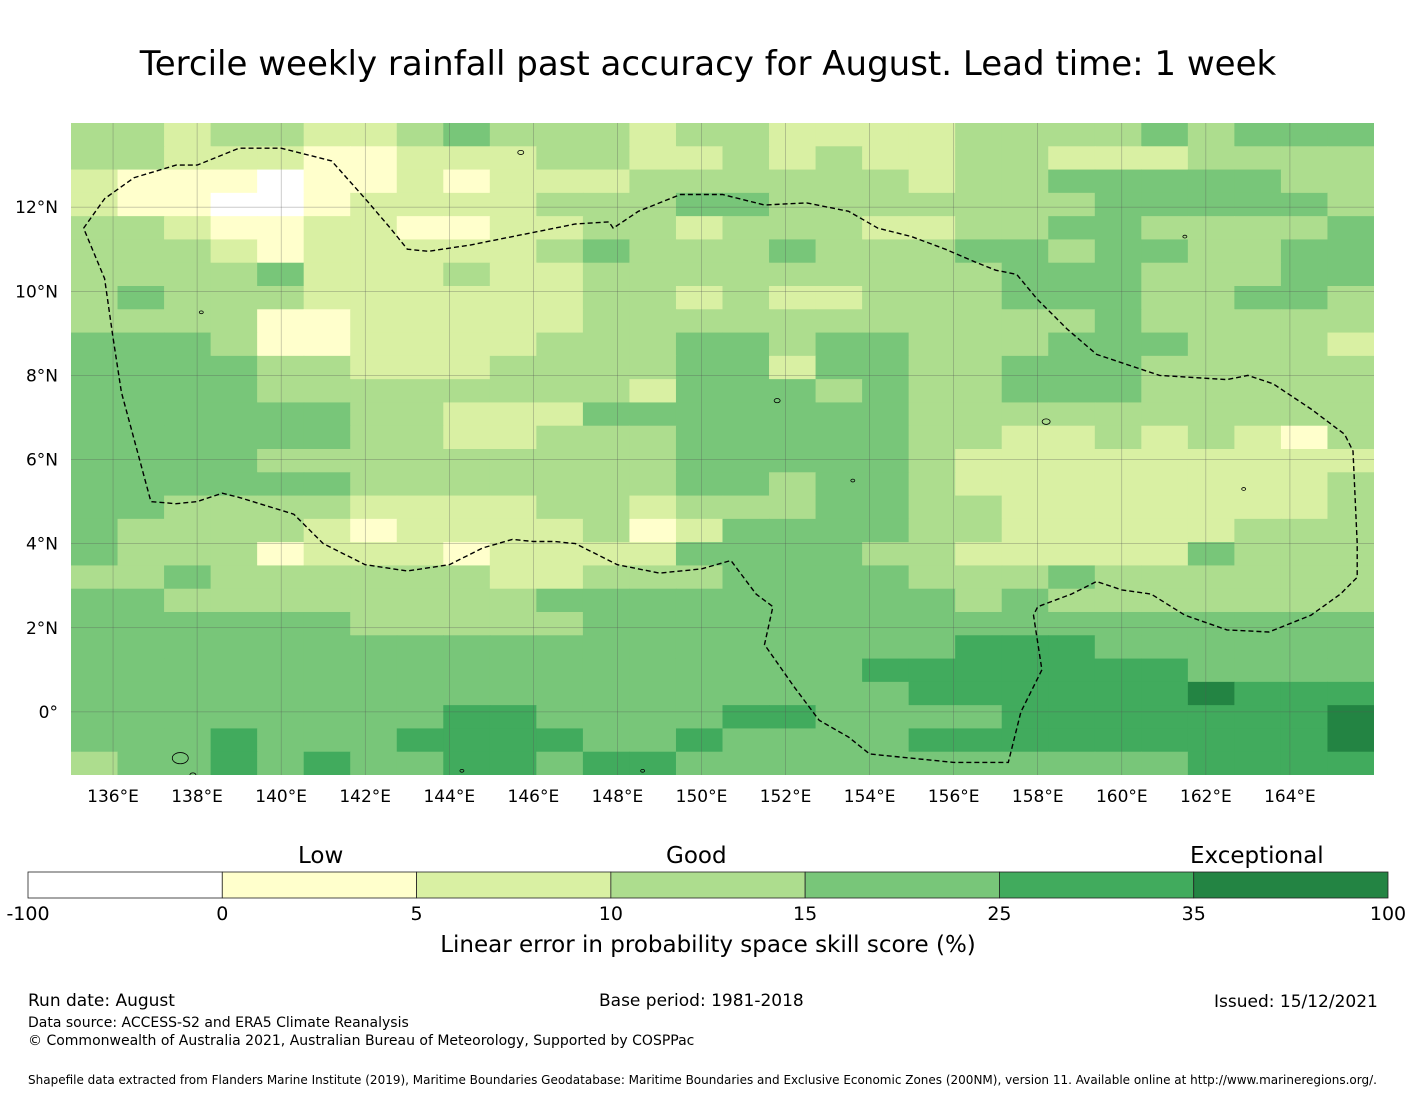 The width and height of the screenshot is (1416, 1095). I want to click on legend-label-good: Good, so click(696, 856).